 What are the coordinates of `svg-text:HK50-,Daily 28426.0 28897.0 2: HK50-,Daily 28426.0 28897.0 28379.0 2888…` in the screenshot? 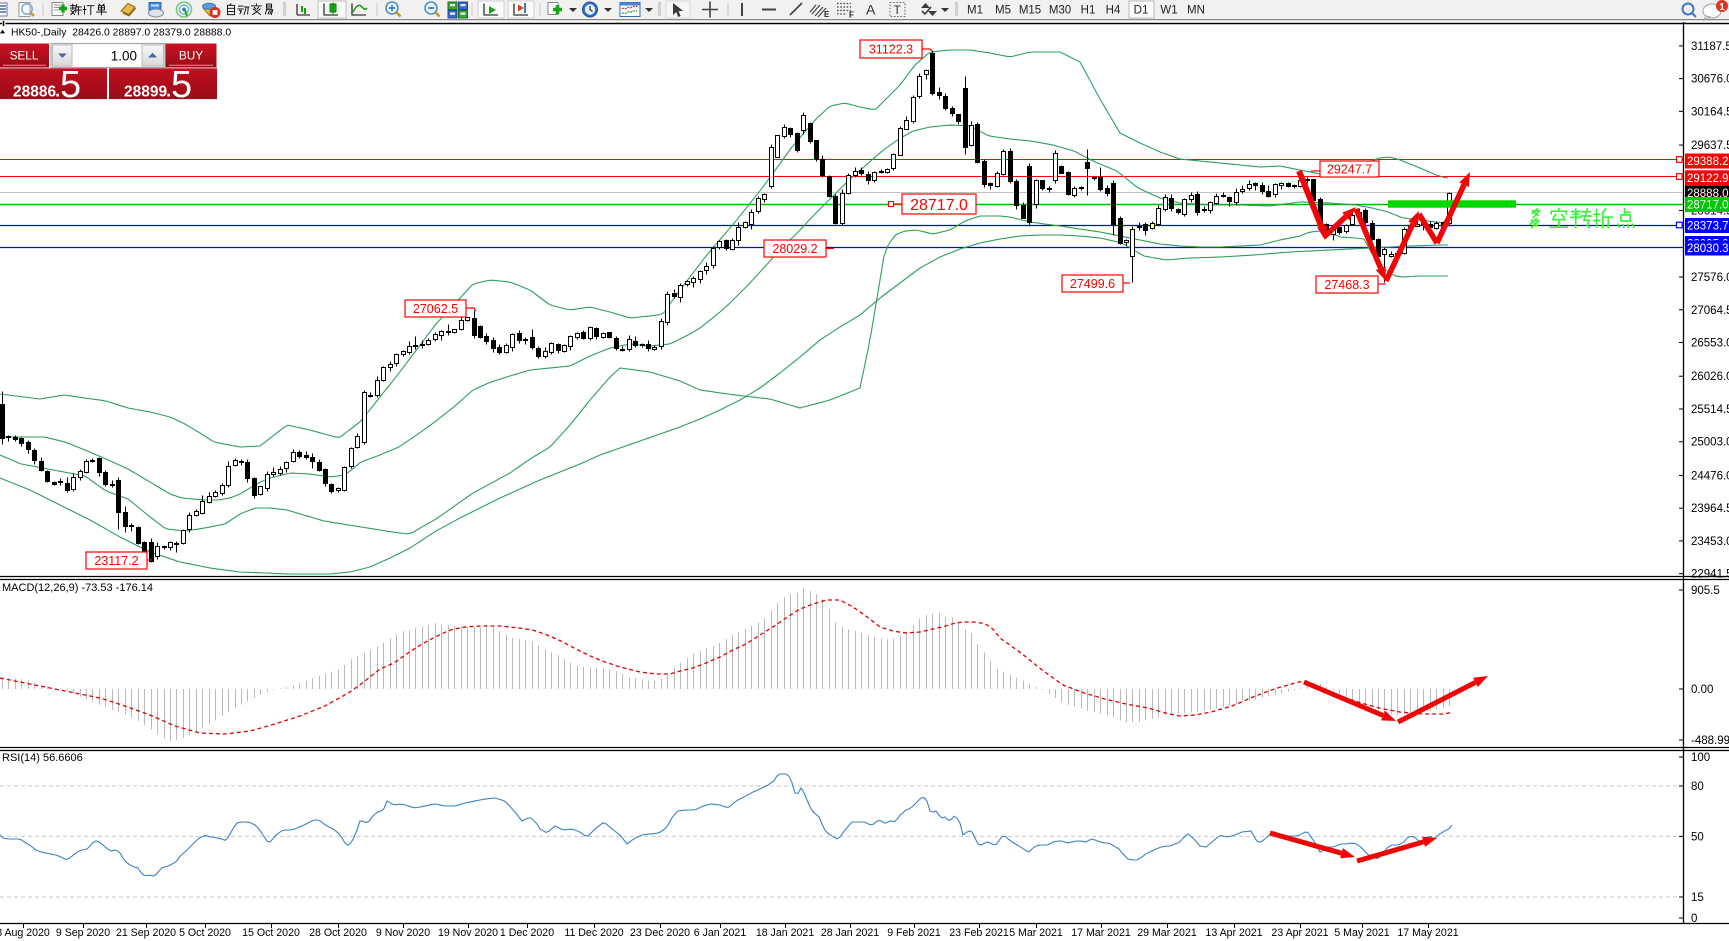 It's located at (121, 33).